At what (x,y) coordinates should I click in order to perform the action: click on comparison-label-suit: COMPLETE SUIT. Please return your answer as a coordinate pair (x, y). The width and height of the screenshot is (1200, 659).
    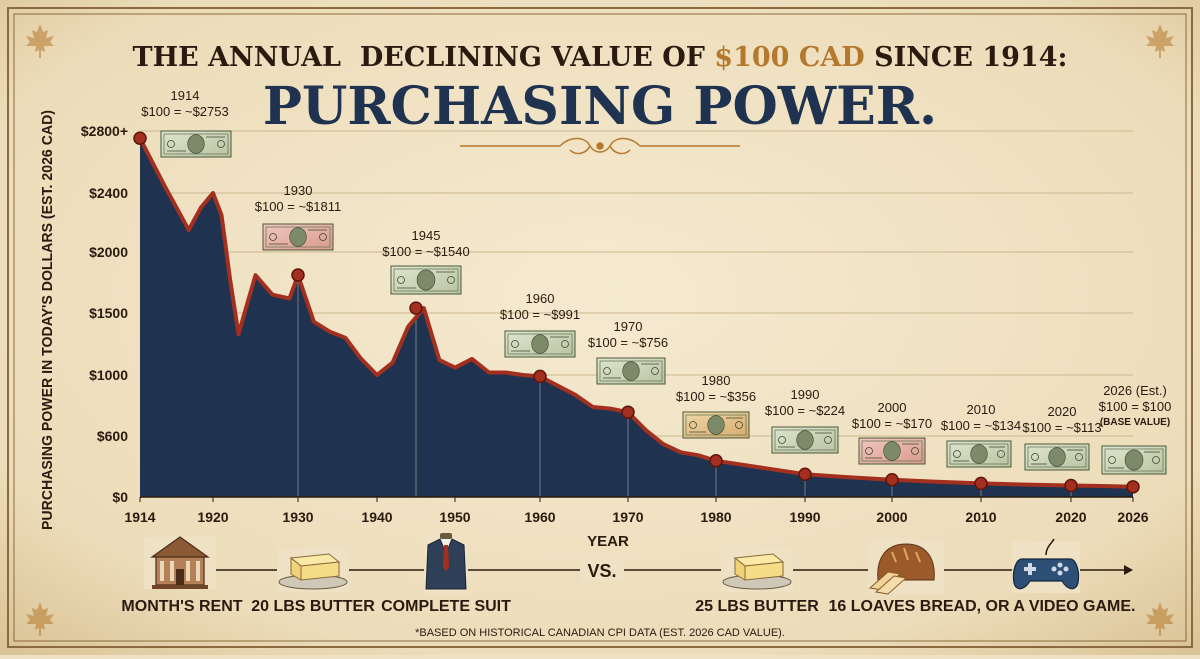
    Looking at the image, I should click on (446, 606).